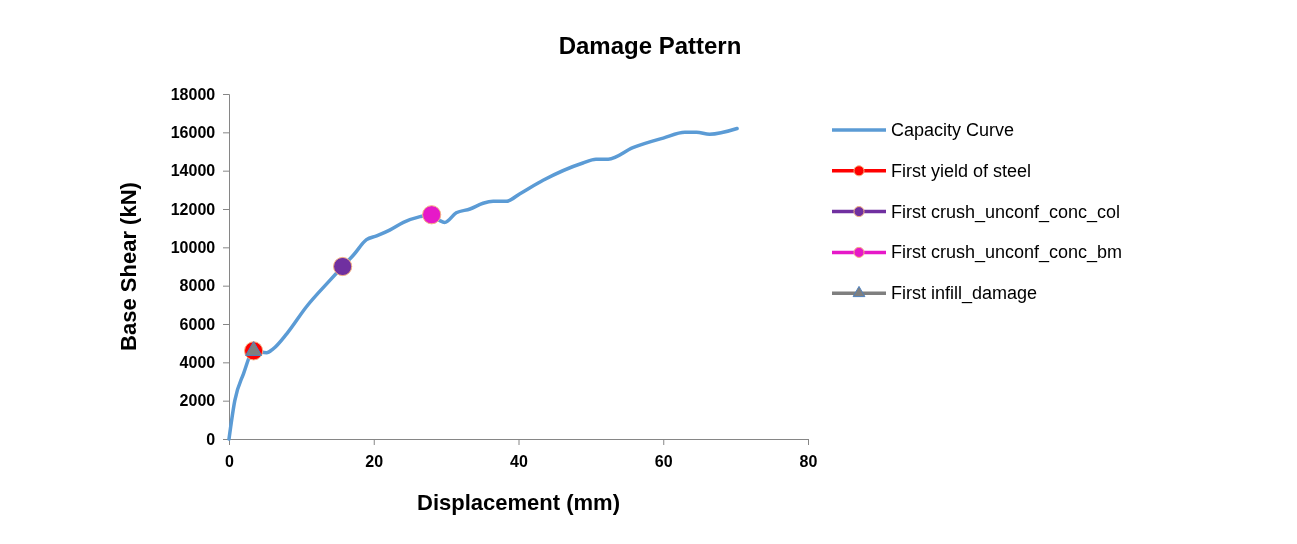 This screenshot has width=1297, height=544. What do you see at coordinates (961, 170) in the screenshot?
I see `legend-label: First yield of steel` at bounding box center [961, 170].